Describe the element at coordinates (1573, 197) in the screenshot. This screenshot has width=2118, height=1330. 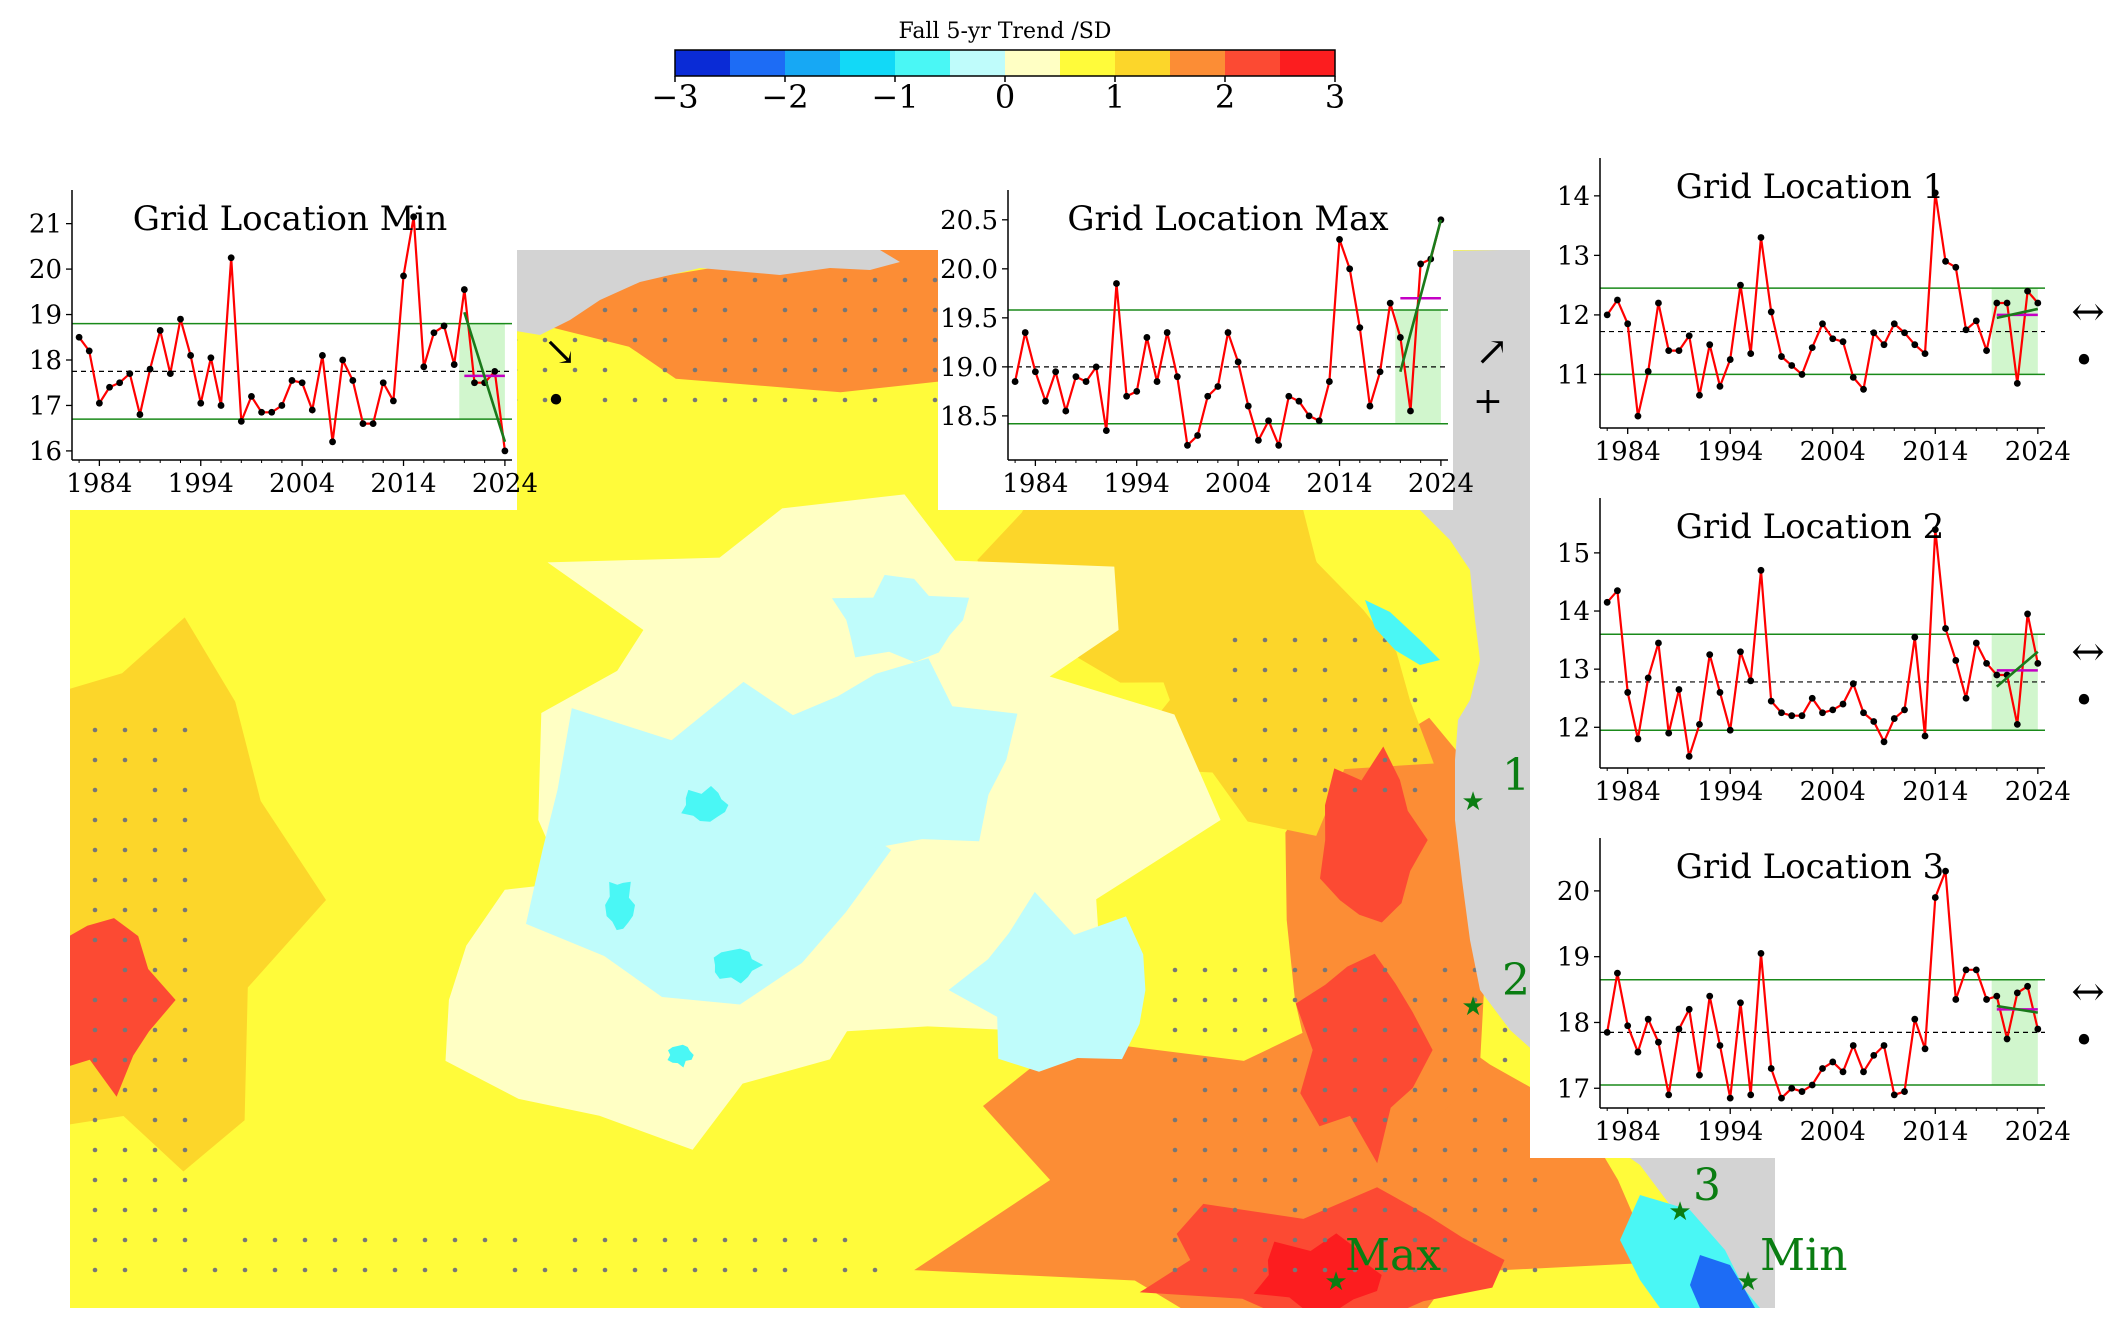
I see `y-tick-label: 14` at that location.